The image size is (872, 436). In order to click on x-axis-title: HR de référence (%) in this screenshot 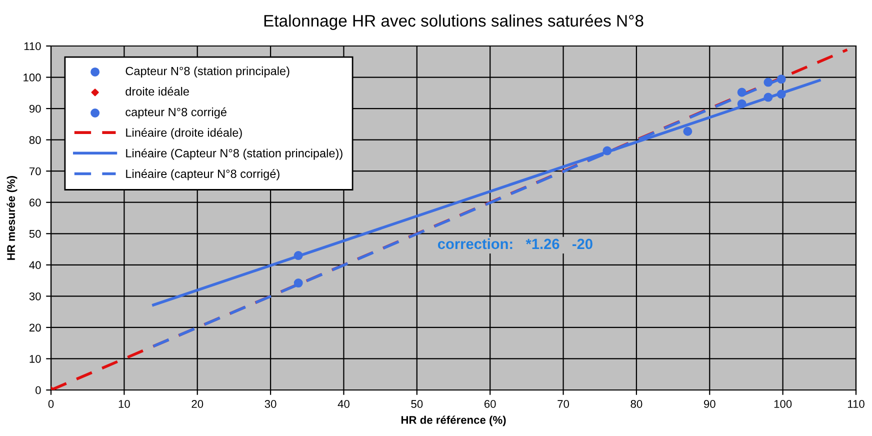, I will do `click(453, 421)`.